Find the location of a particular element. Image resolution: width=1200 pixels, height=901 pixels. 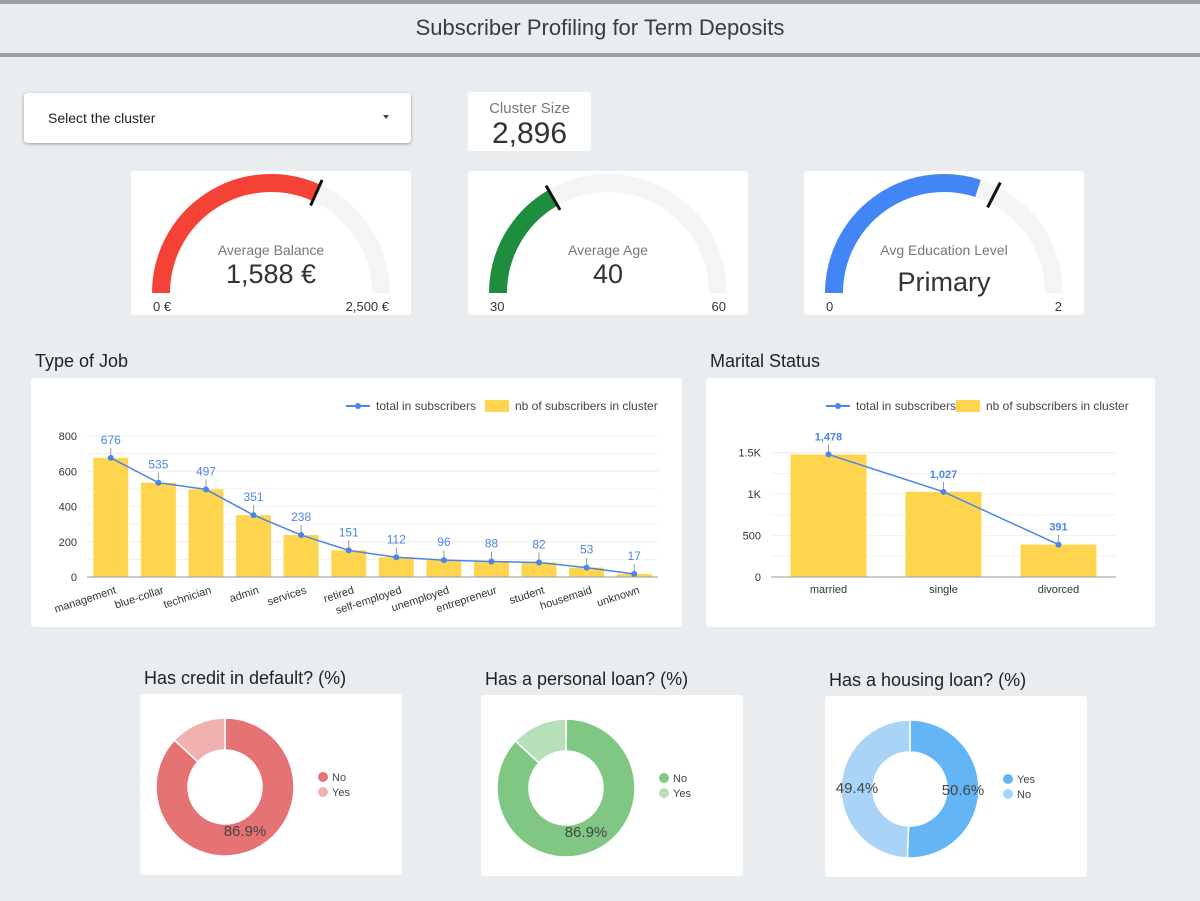

housing-chart-title: Has a housing loan? (%) is located at coordinates (928, 680).